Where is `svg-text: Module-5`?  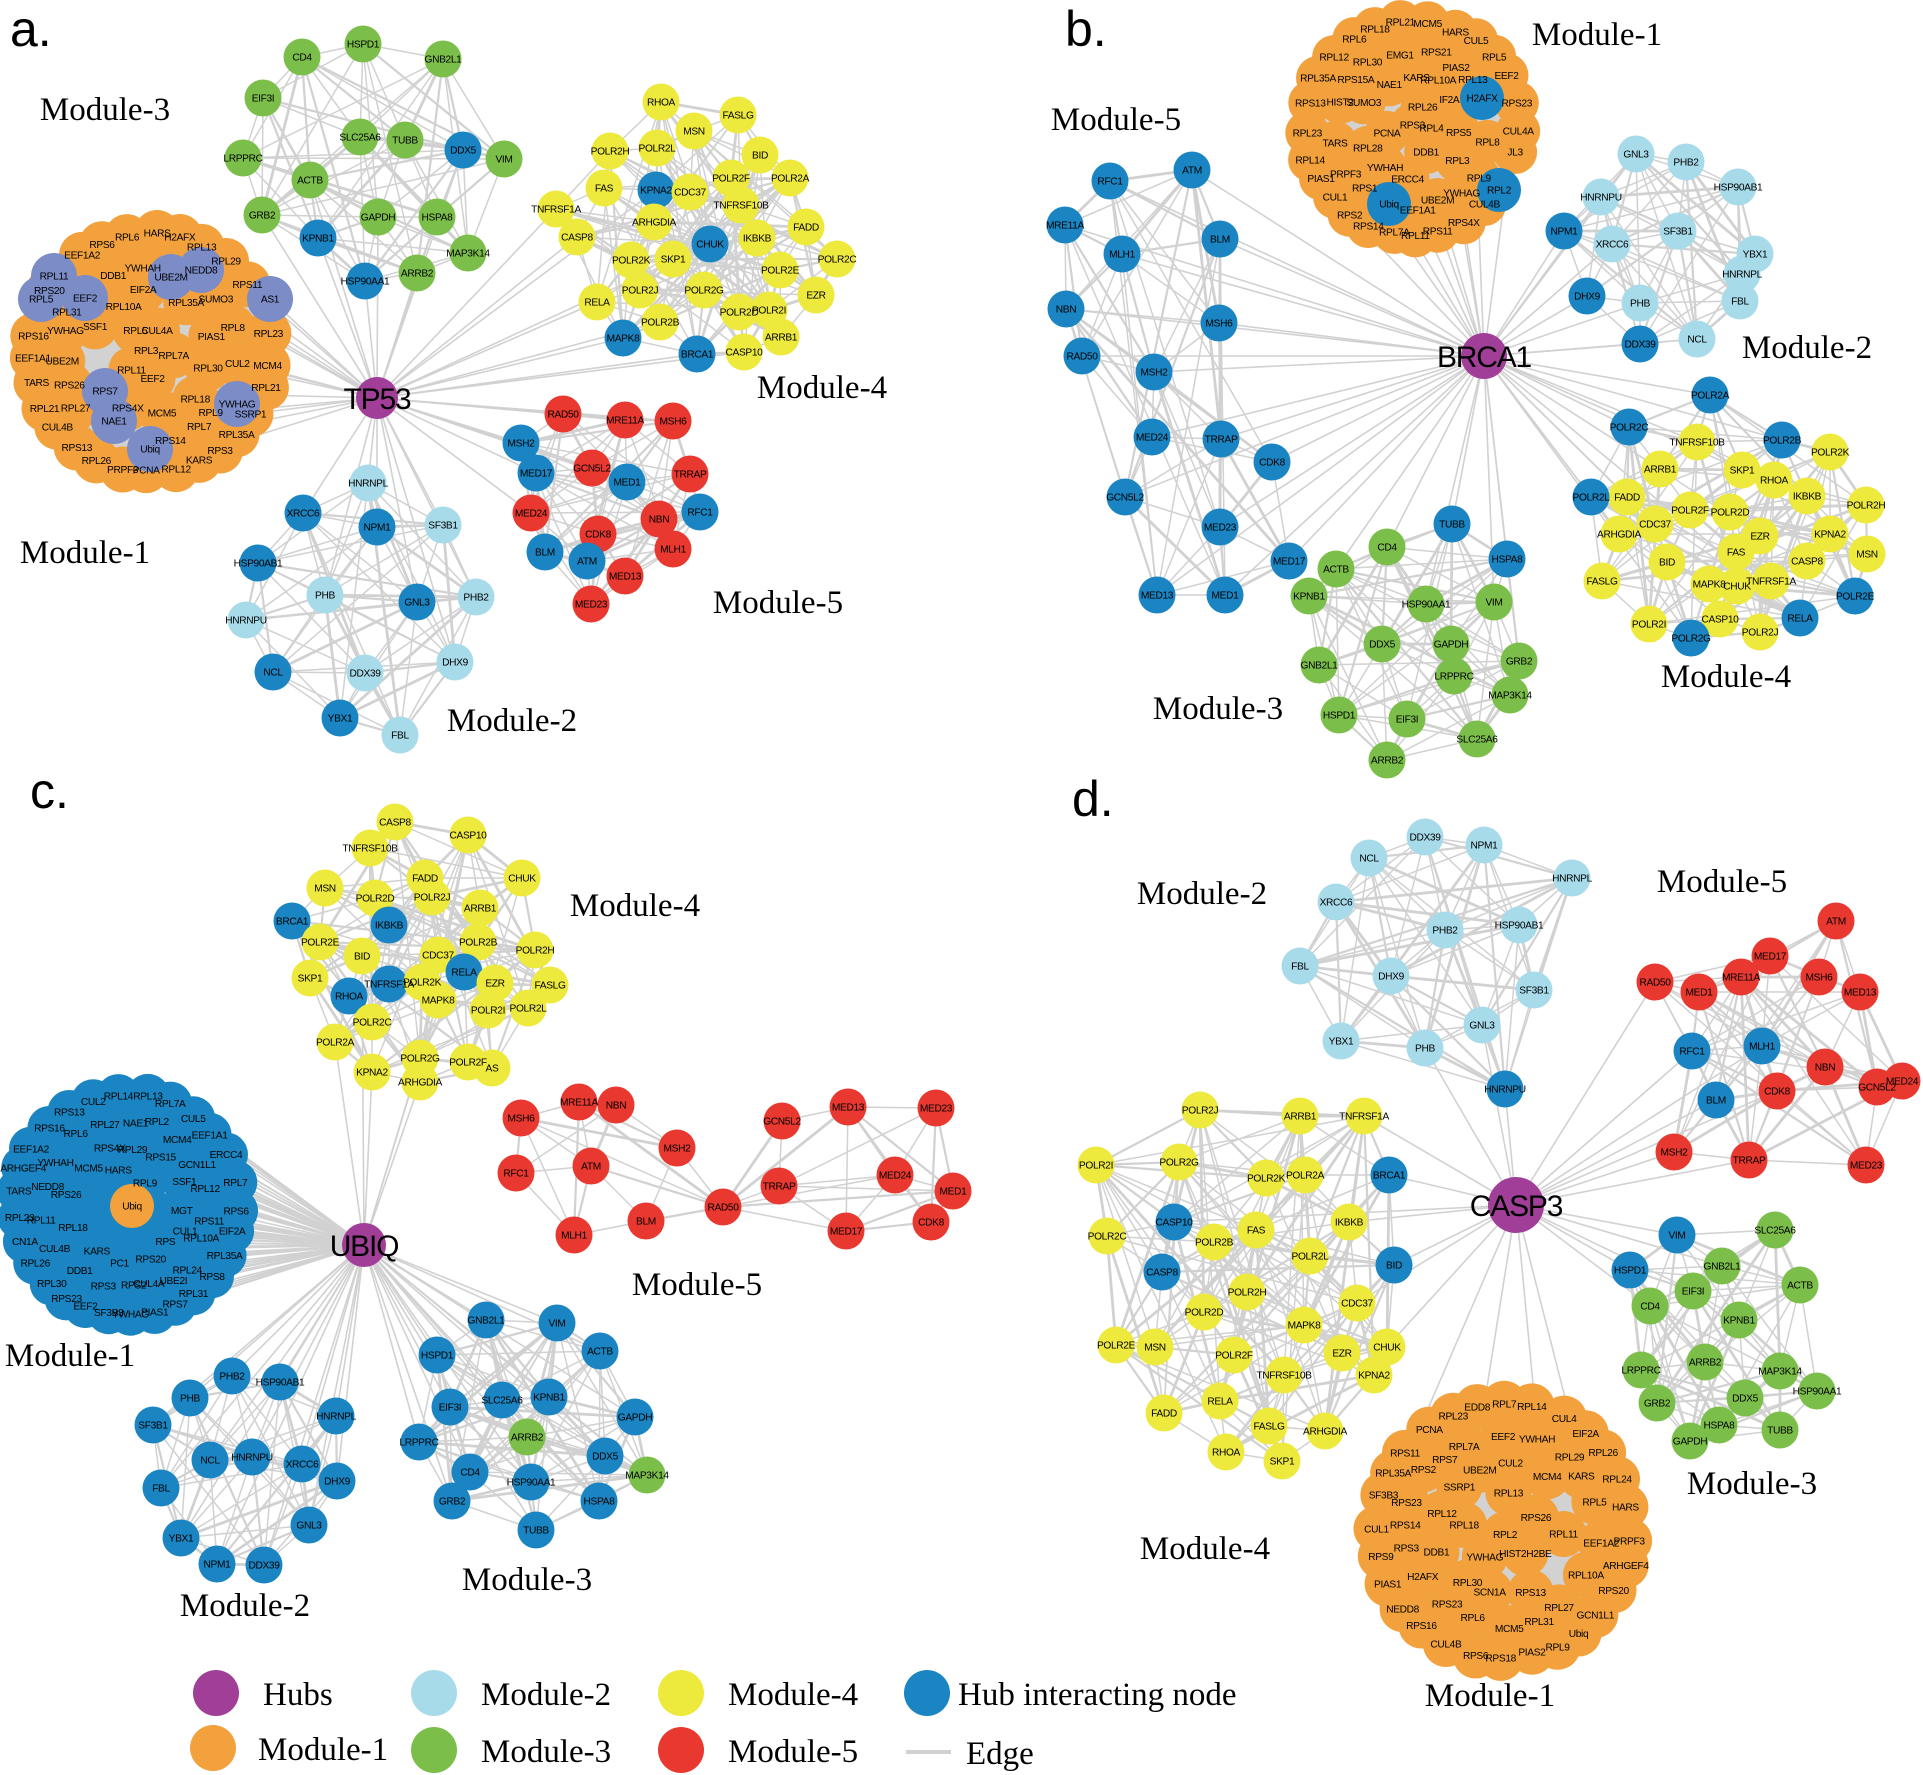
svg-text: Module-5 is located at coordinates (1116, 120).